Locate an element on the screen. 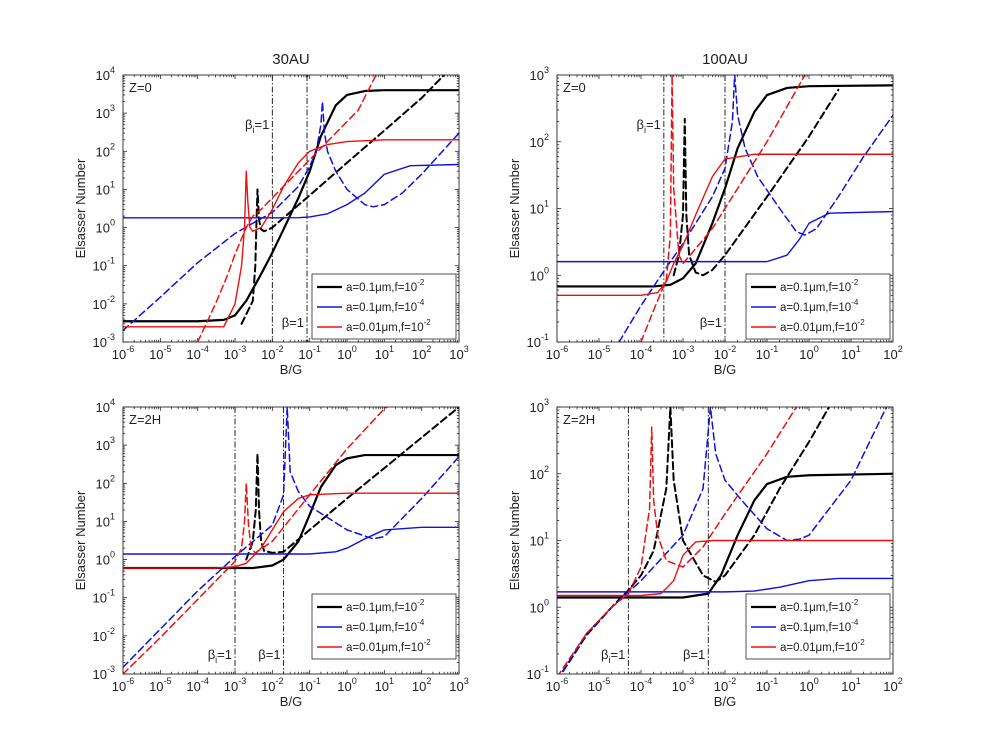  x-tick-label: 10⁻⁵ is located at coordinates (160, 685).